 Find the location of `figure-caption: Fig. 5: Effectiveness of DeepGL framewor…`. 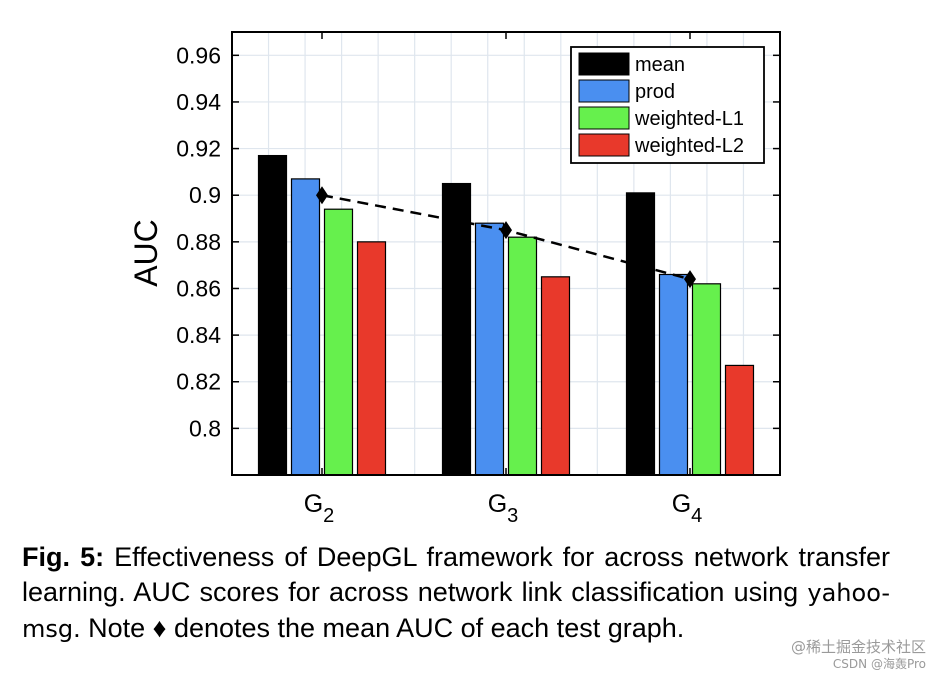

figure-caption: Fig. 5: Effectiveness of DeepGL framewor… is located at coordinates (456, 593).